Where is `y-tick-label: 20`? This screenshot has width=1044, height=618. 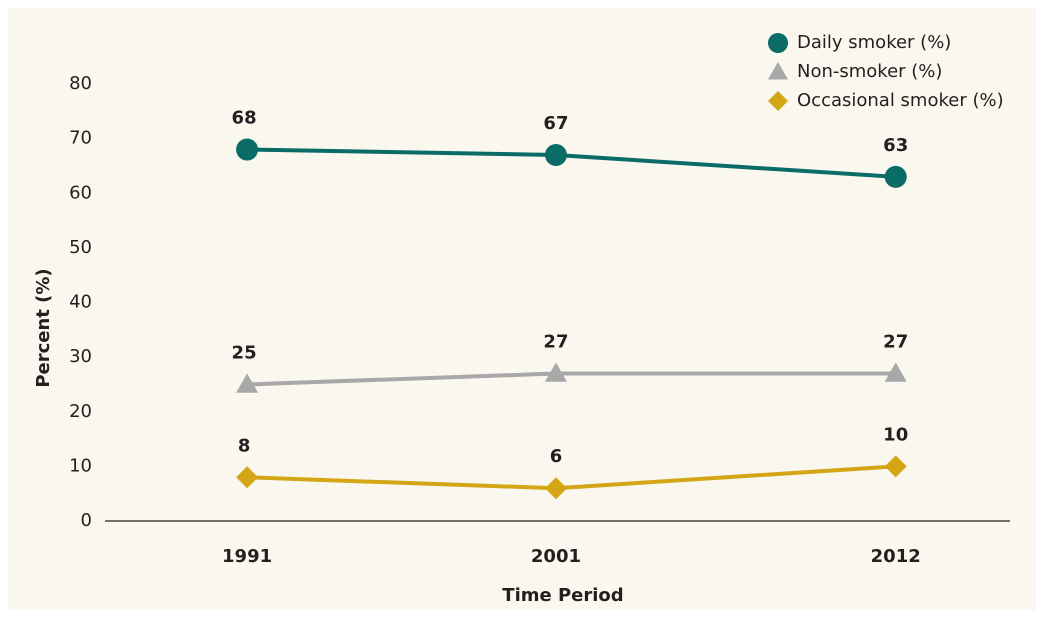
y-tick-label: 20 is located at coordinates (80, 411).